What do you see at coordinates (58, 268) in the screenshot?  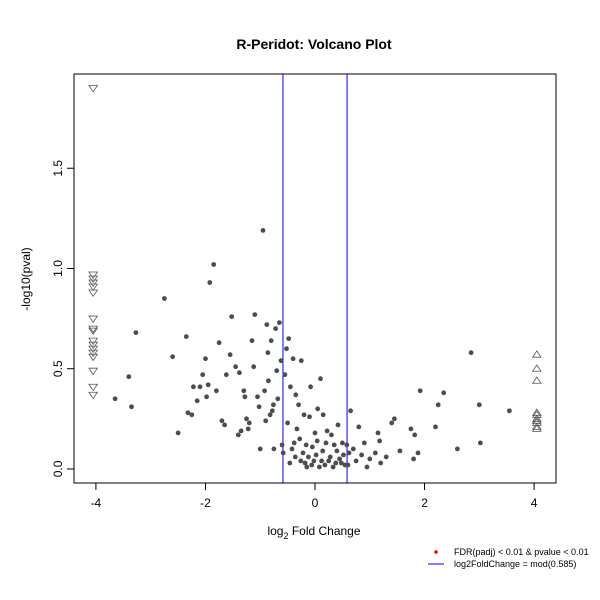 I see `y-tick-label: 1.0` at bounding box center [58, 268].